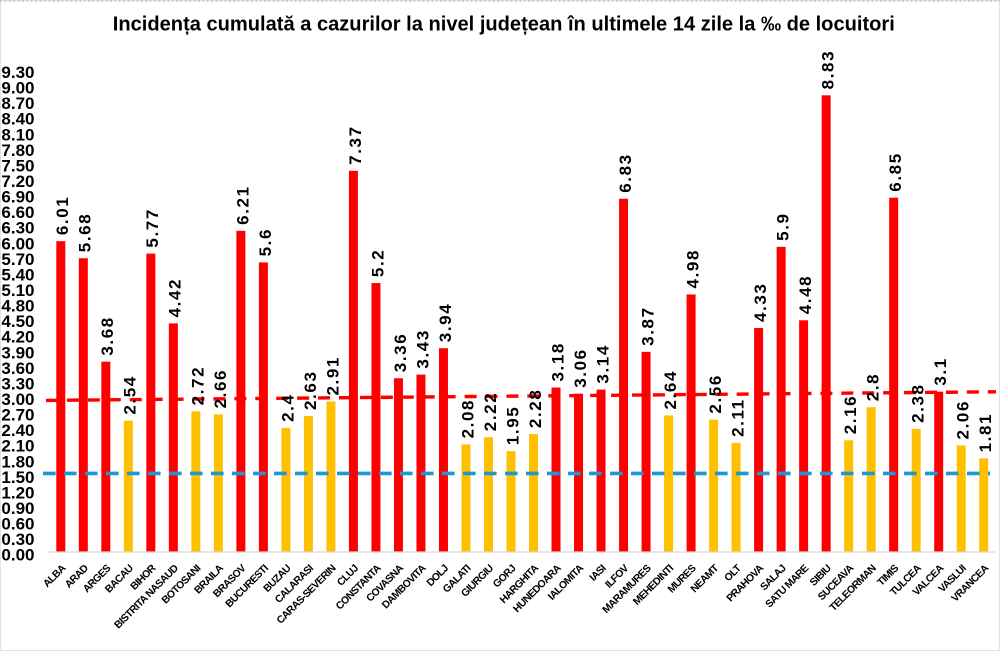 This screenshot has width=1000, height=651. I want to click on svg-text: 2.4, so click(287, 407).